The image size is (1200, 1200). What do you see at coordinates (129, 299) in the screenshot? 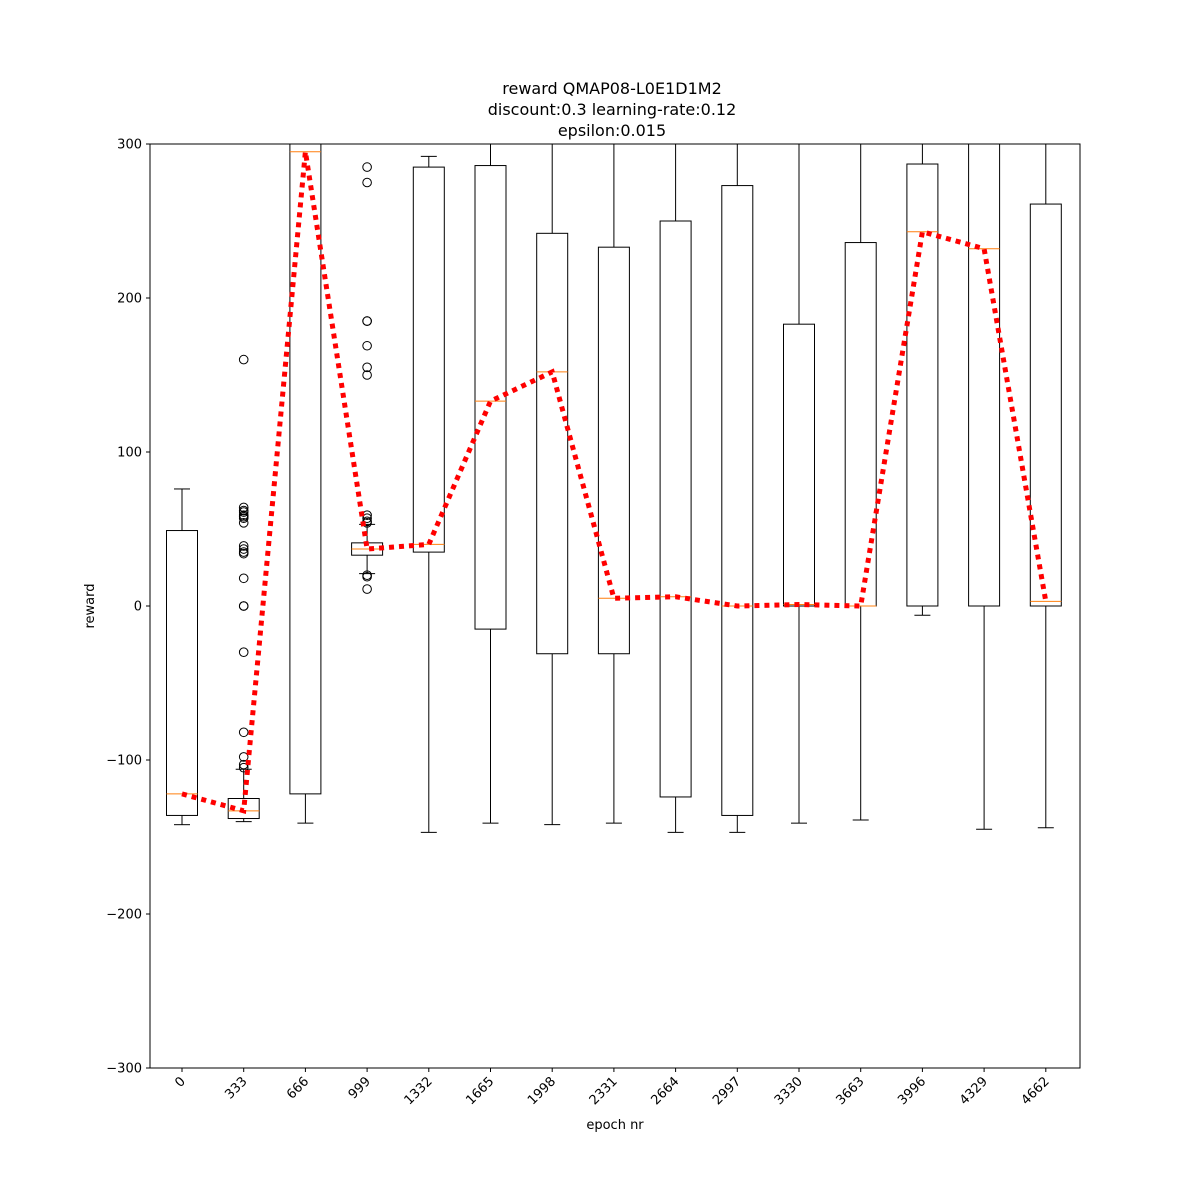
I see `y-tick-label: 200` at bounding box center [129, 299].